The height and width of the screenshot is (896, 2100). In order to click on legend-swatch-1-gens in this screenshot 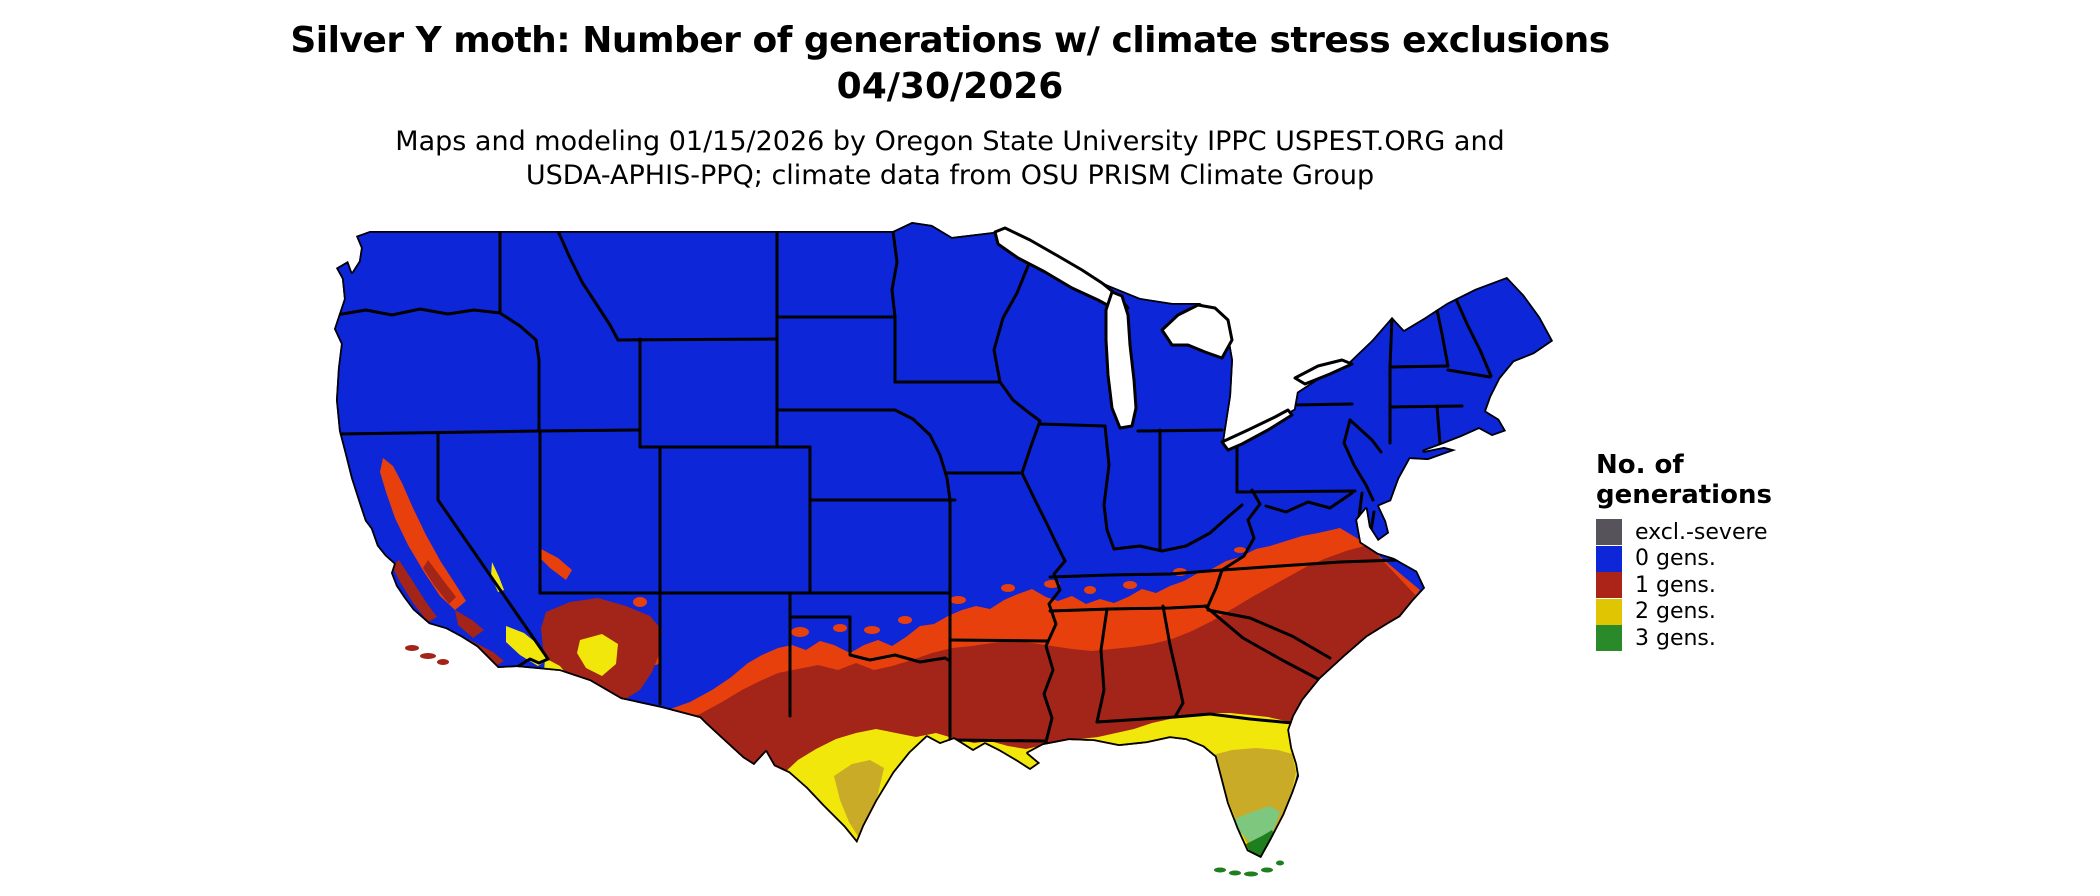, I will do `click(1609, 585)`.